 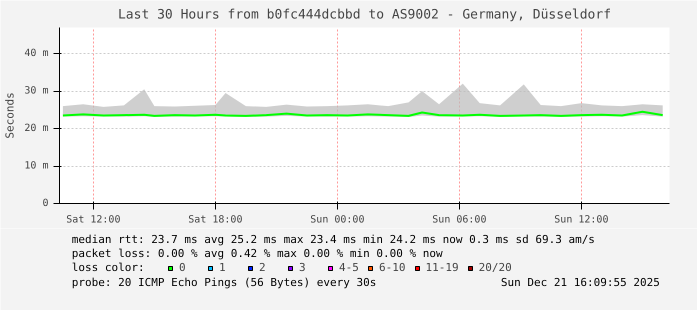 What do you see at coordinates (495, 267) in the screenshot?
I see `legend-label: 20/20` at bounding box center [495, 267].